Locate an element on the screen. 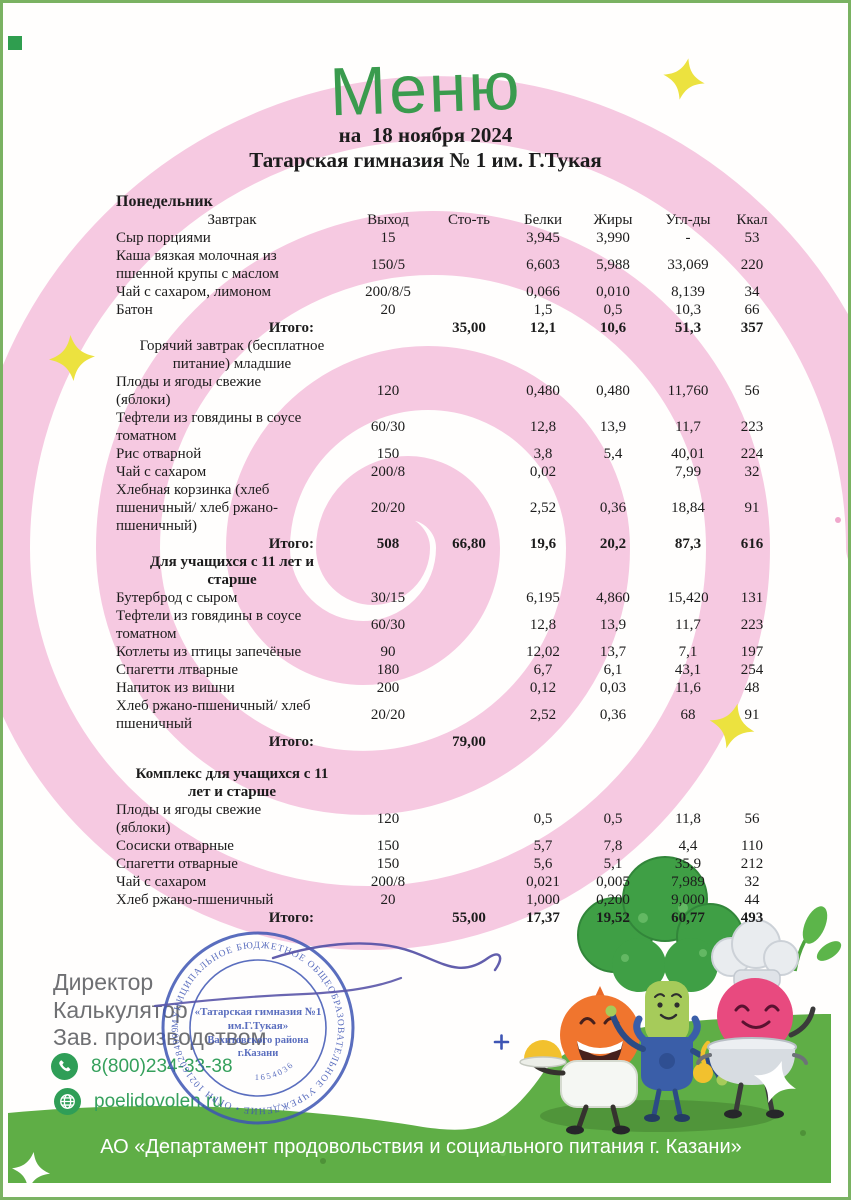  table-cell: 0,12 is located at coordinates (543, 688).